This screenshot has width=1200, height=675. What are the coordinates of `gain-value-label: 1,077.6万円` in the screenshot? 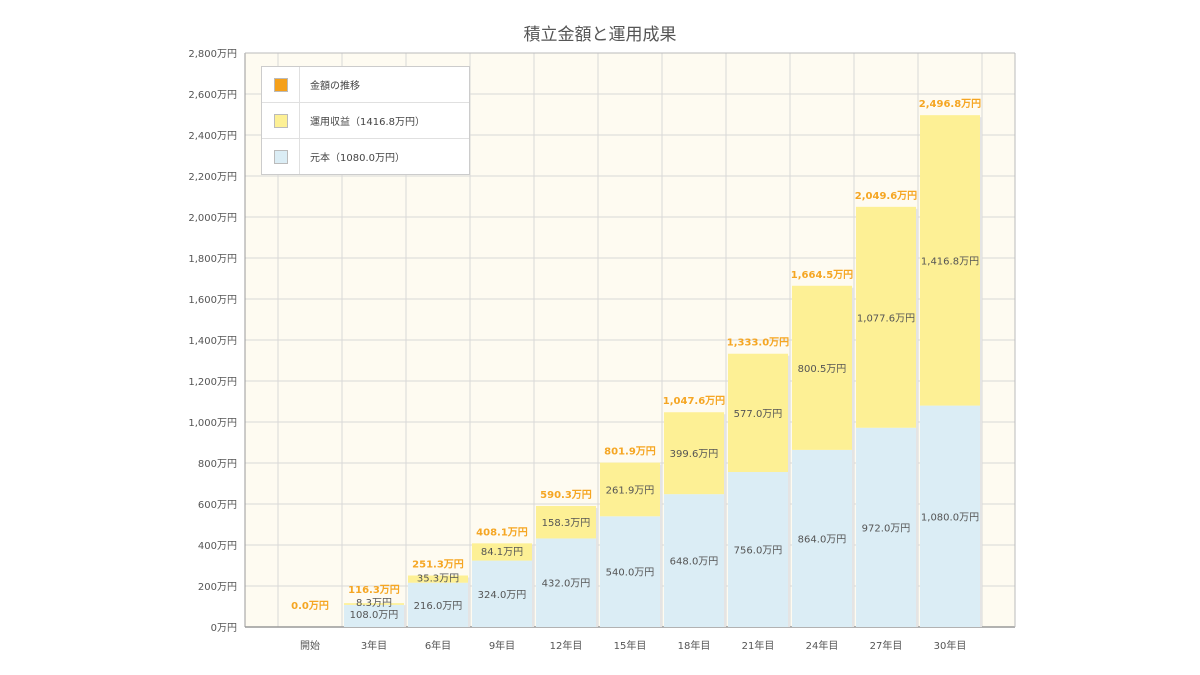 It's located at (886, 318).